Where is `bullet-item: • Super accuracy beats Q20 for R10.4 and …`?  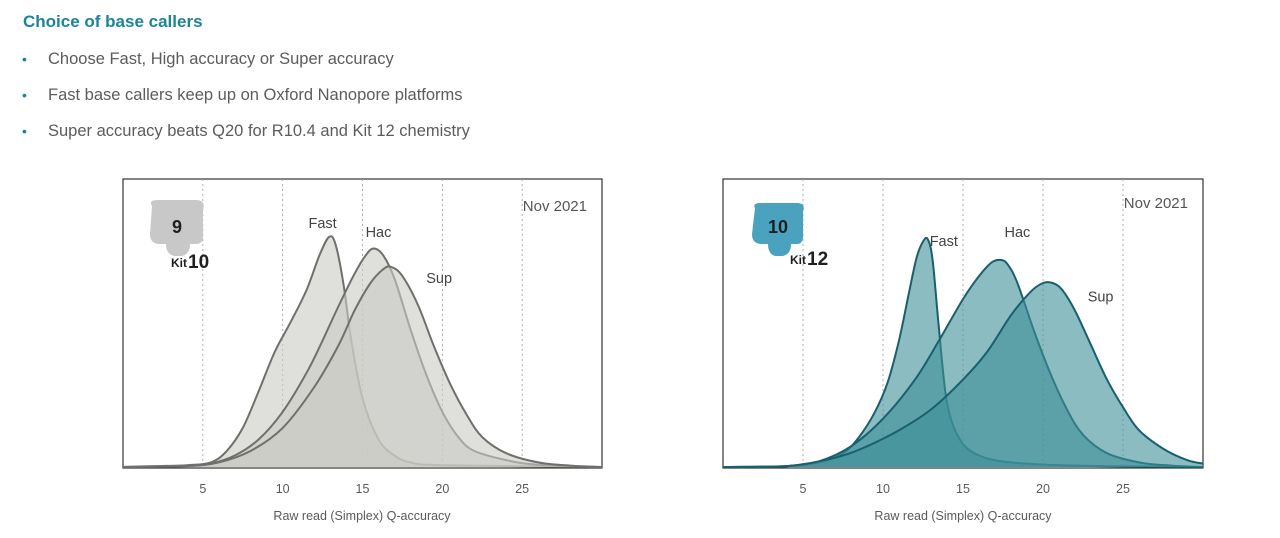 bullet-item: • Super accuracy beats Q20 for R10.4 and … is located at coordinates (246, 138).